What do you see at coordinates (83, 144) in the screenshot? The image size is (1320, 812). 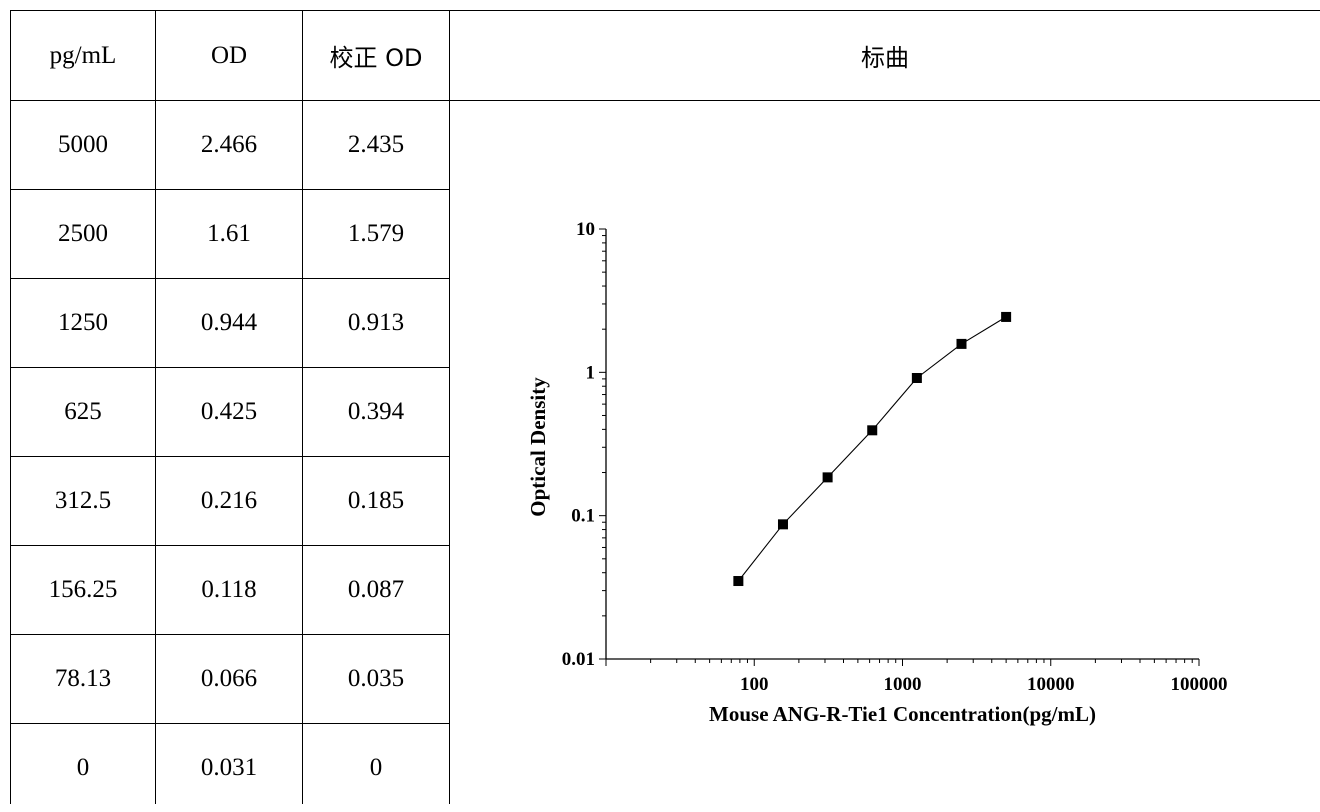 I see `table-cell-conc: 5000` at bounding box center [83, 144].